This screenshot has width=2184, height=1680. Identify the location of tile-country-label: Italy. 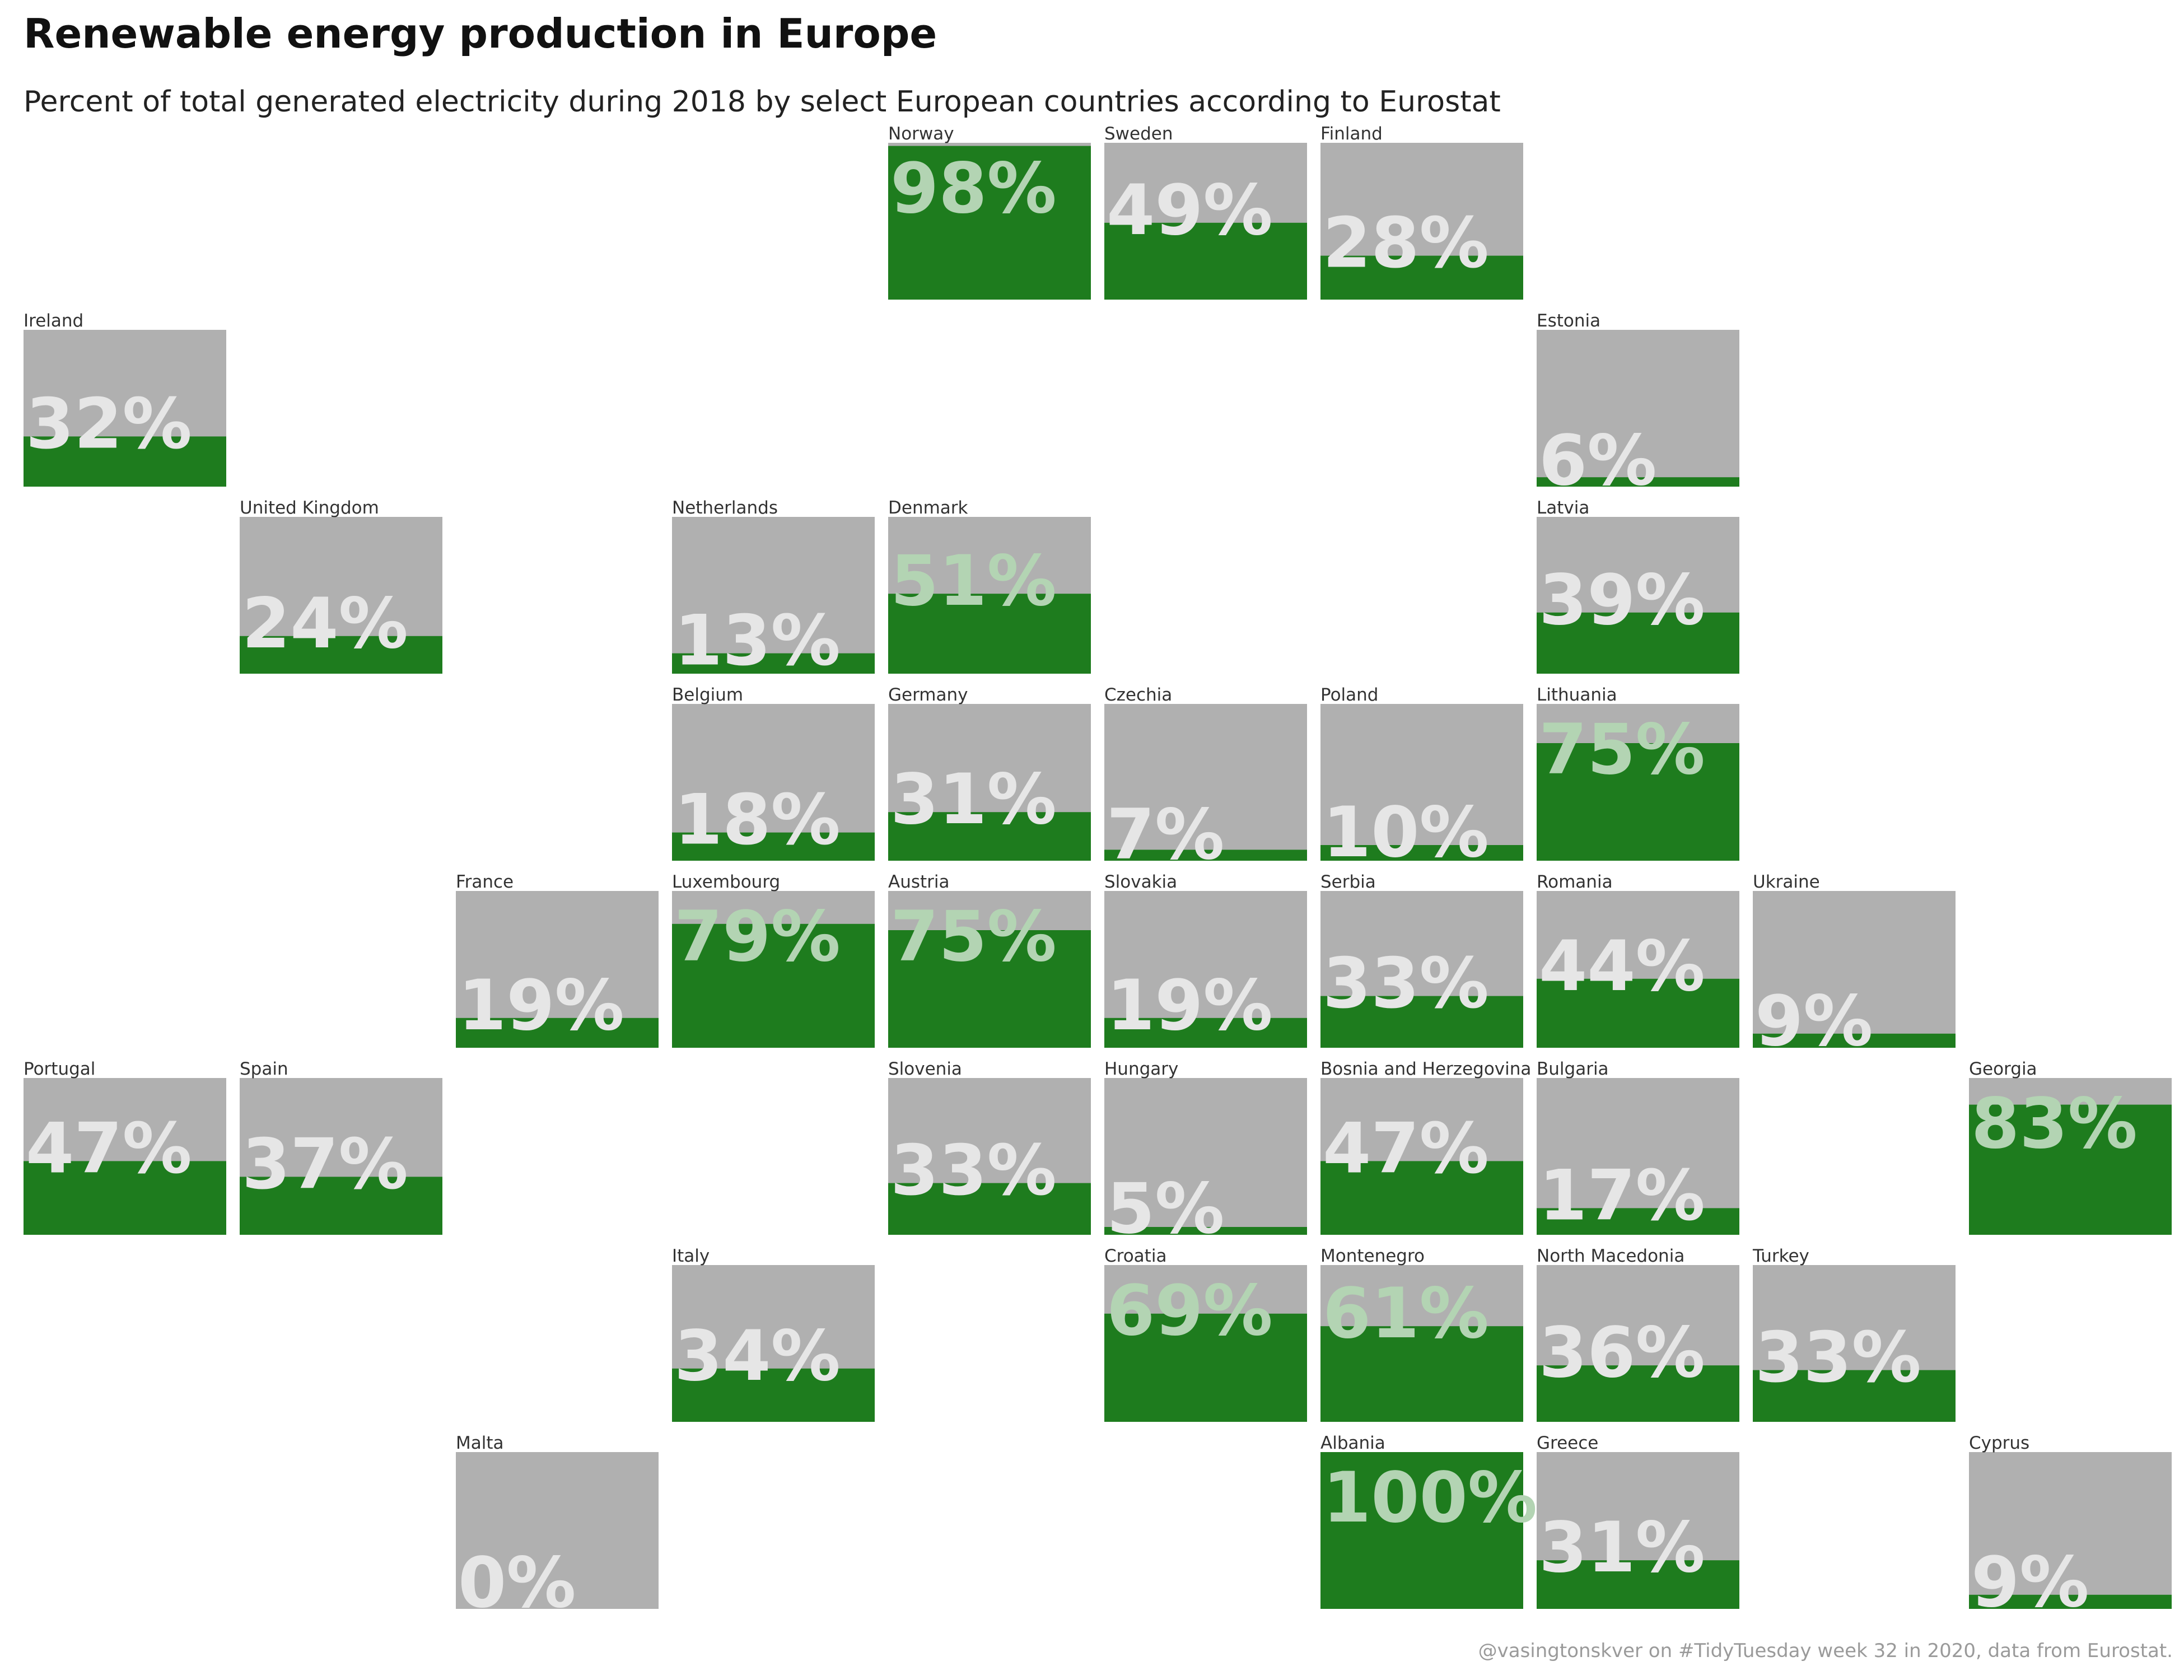
(691, 1256).